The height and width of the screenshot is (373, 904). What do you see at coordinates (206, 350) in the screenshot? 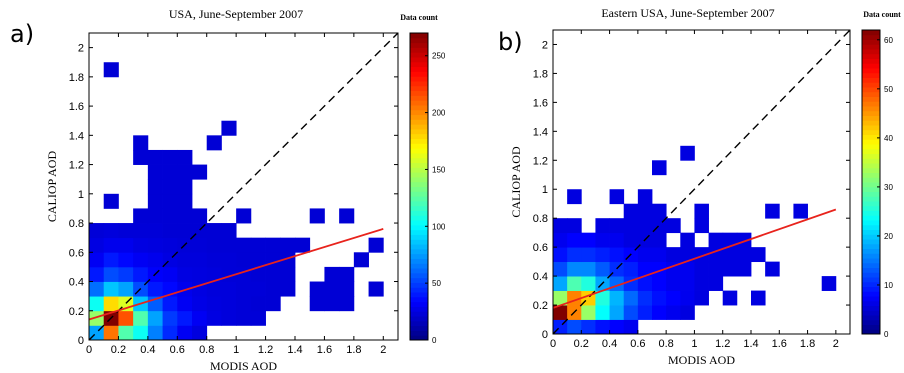
I see `x-tick-label: 0.8` at bounding box center [206, 350].